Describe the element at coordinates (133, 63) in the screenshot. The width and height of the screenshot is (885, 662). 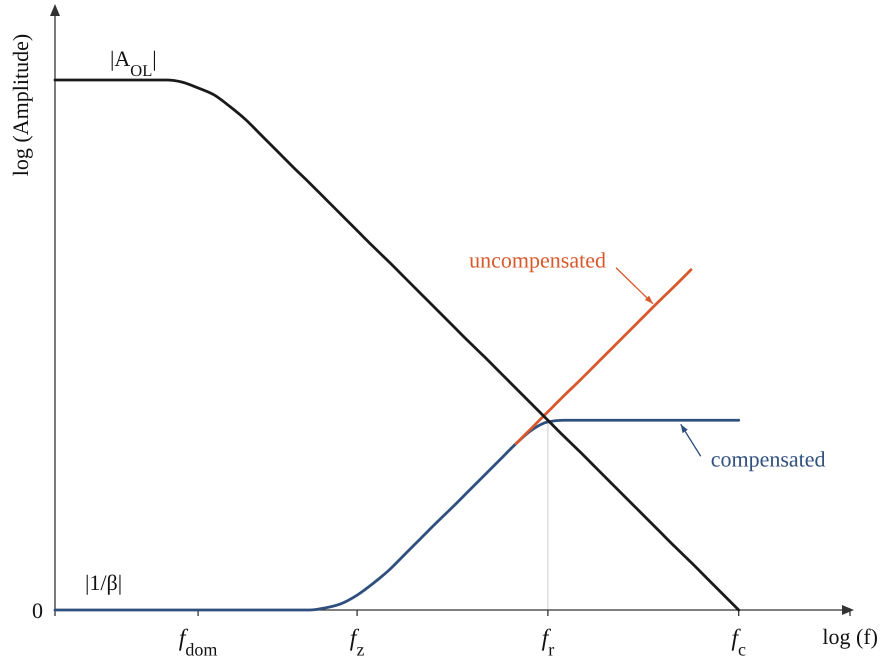
I see `series-label: |A$_{OL}$|` at that location.